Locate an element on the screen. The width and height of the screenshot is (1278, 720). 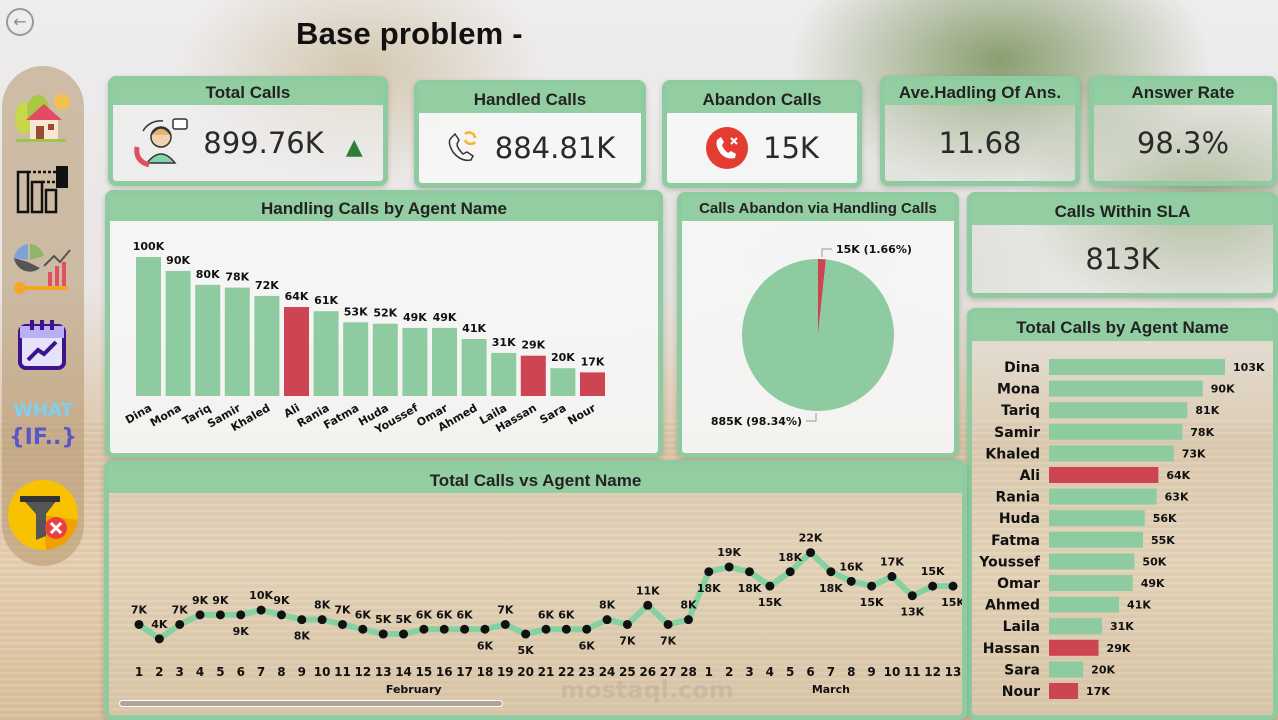
x-tick-label: 15 is located at coordinates (424, 672).